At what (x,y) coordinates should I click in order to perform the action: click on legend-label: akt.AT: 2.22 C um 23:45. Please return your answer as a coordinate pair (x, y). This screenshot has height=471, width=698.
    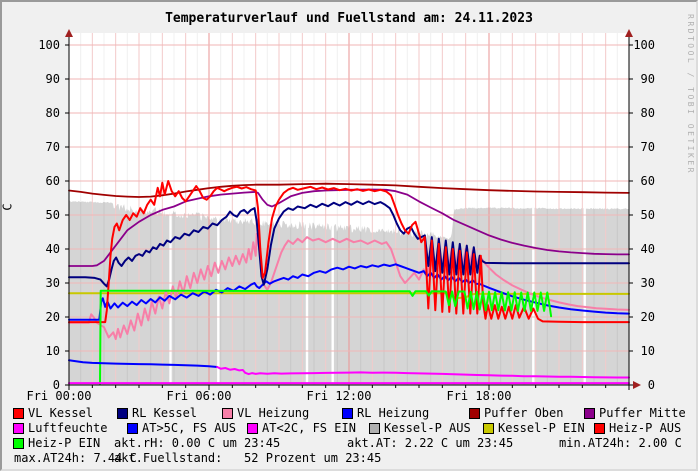
    Looking at the image, I should click on (430, 443).